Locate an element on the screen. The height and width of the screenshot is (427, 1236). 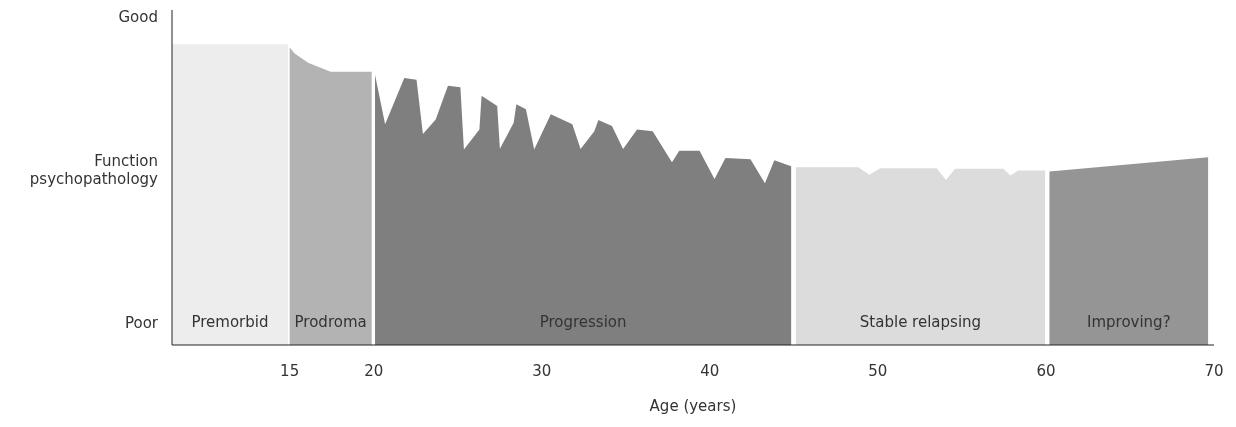
text: Good is located at coordinates (138, 17).